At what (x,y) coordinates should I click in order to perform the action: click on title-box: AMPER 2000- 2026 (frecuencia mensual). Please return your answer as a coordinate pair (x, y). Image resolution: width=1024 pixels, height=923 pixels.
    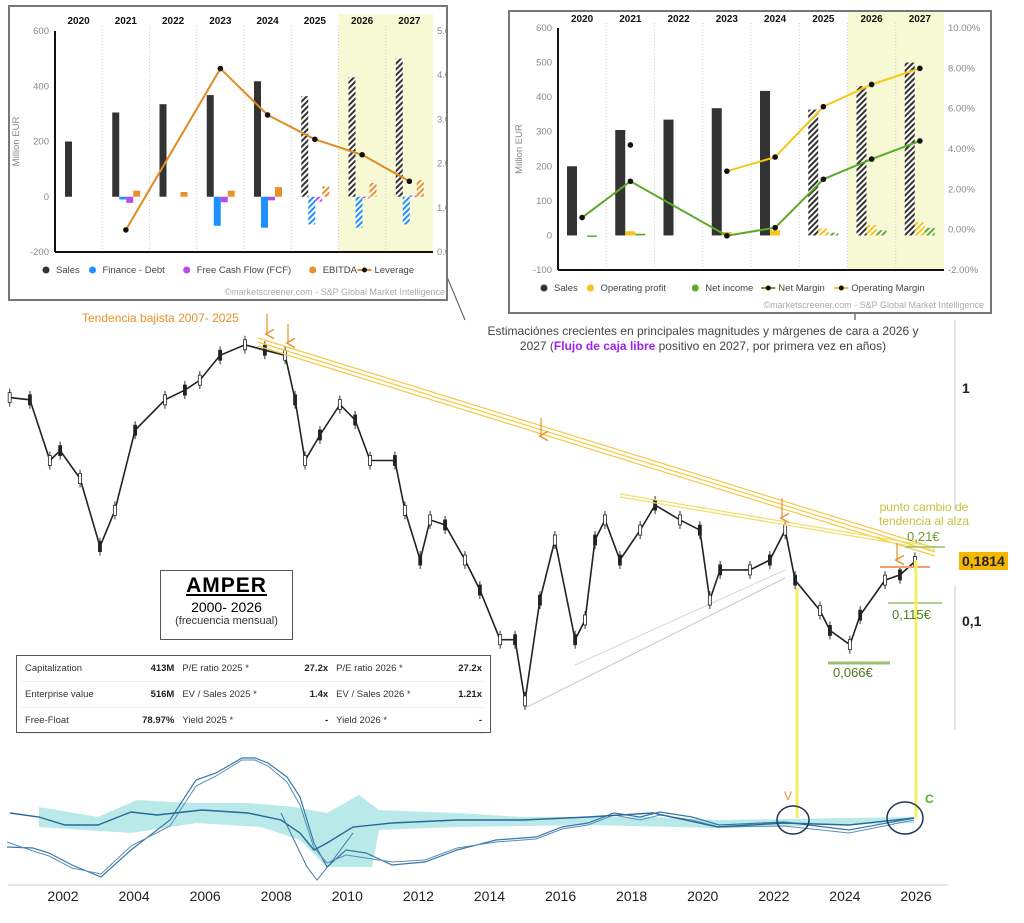
    Looking at the image, I should click on (226, 605).